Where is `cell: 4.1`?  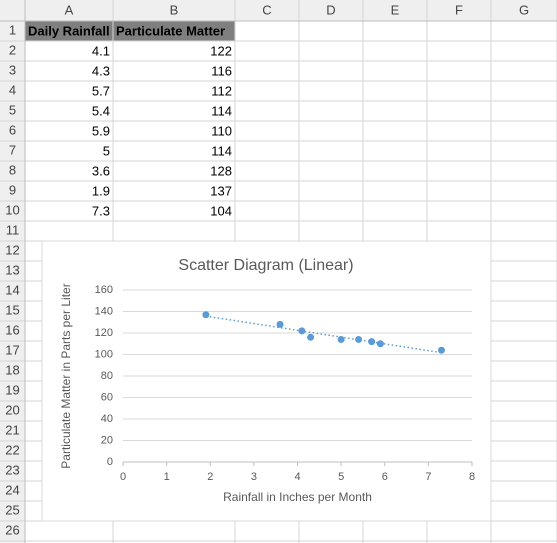
cell: 4.1 is located at coordinates (101, 50).